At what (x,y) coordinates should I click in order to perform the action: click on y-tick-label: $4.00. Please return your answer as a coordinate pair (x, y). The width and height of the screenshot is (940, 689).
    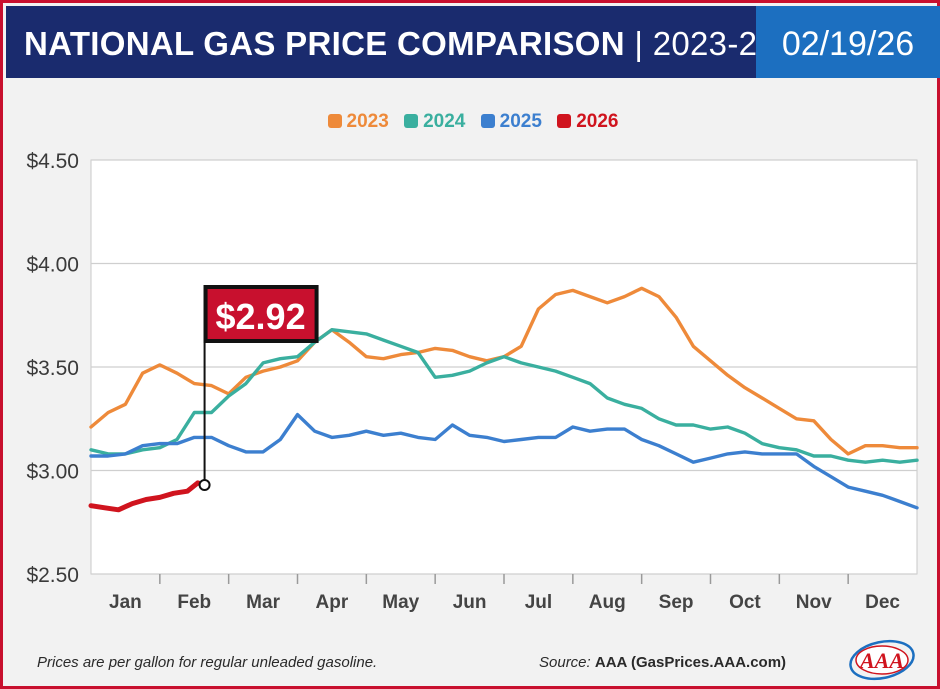
    Looking at the image, I should click on (52, 265).